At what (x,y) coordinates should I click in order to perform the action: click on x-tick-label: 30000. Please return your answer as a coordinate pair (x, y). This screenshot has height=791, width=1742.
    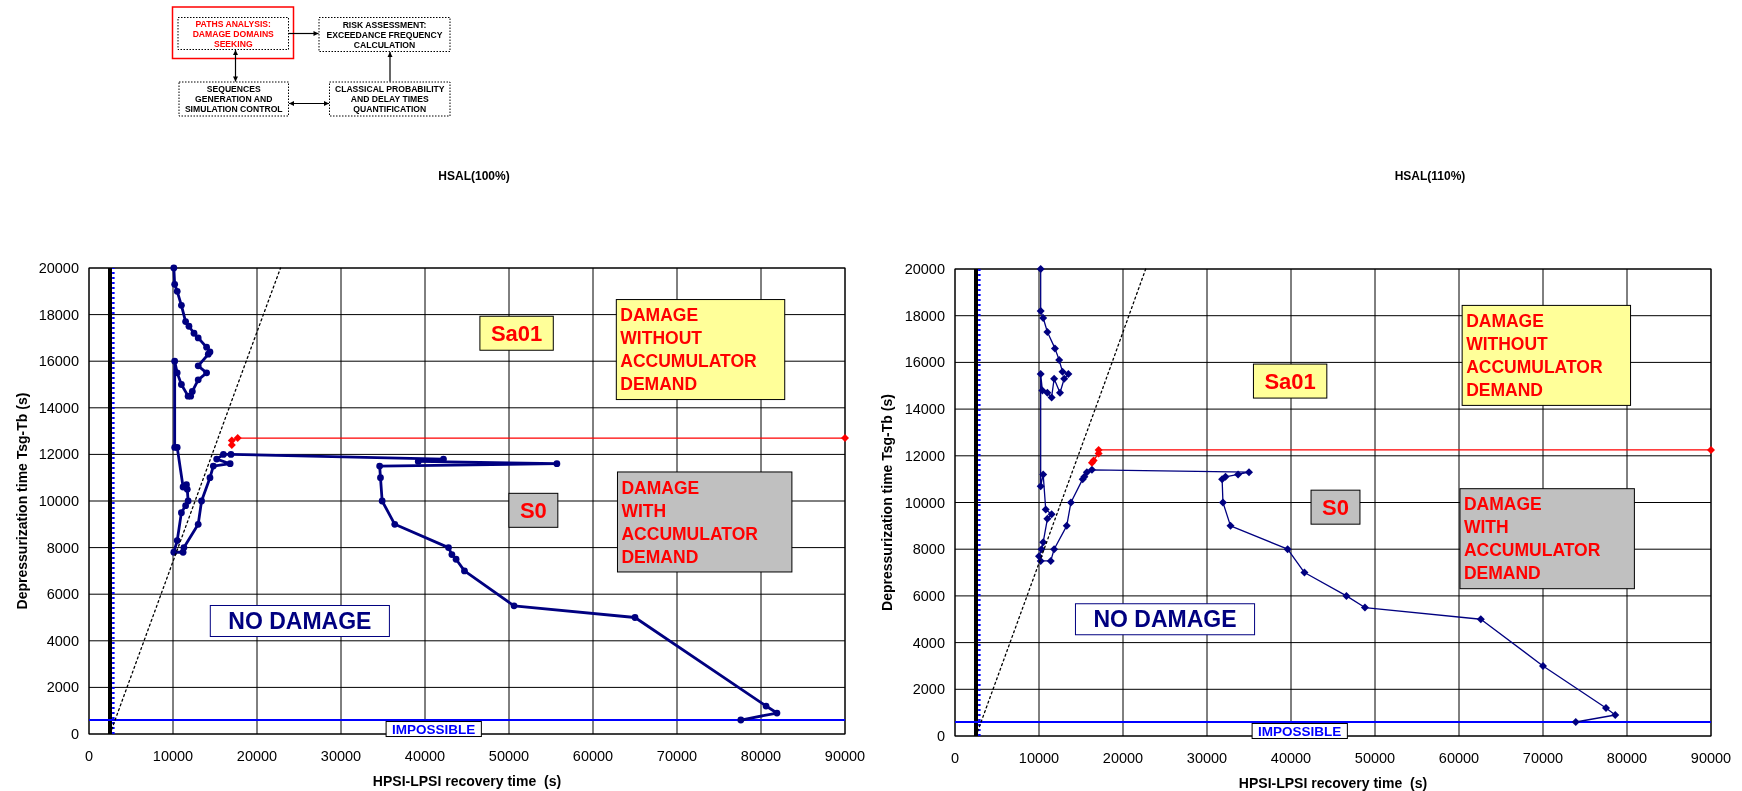
    Looking at the image, I should click on (341, 756).